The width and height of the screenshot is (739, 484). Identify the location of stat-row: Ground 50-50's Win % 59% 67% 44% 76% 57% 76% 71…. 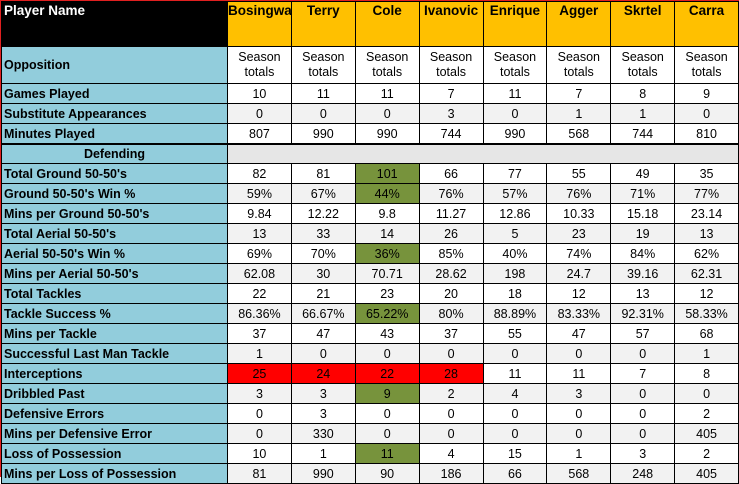
(370, 193).